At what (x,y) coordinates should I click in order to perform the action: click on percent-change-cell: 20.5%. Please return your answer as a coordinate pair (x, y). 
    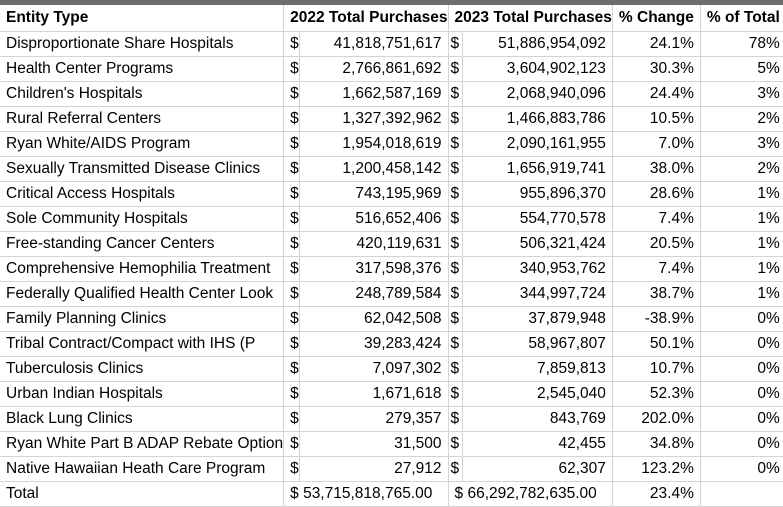
    Looking at the image, I should click on (656, 244).